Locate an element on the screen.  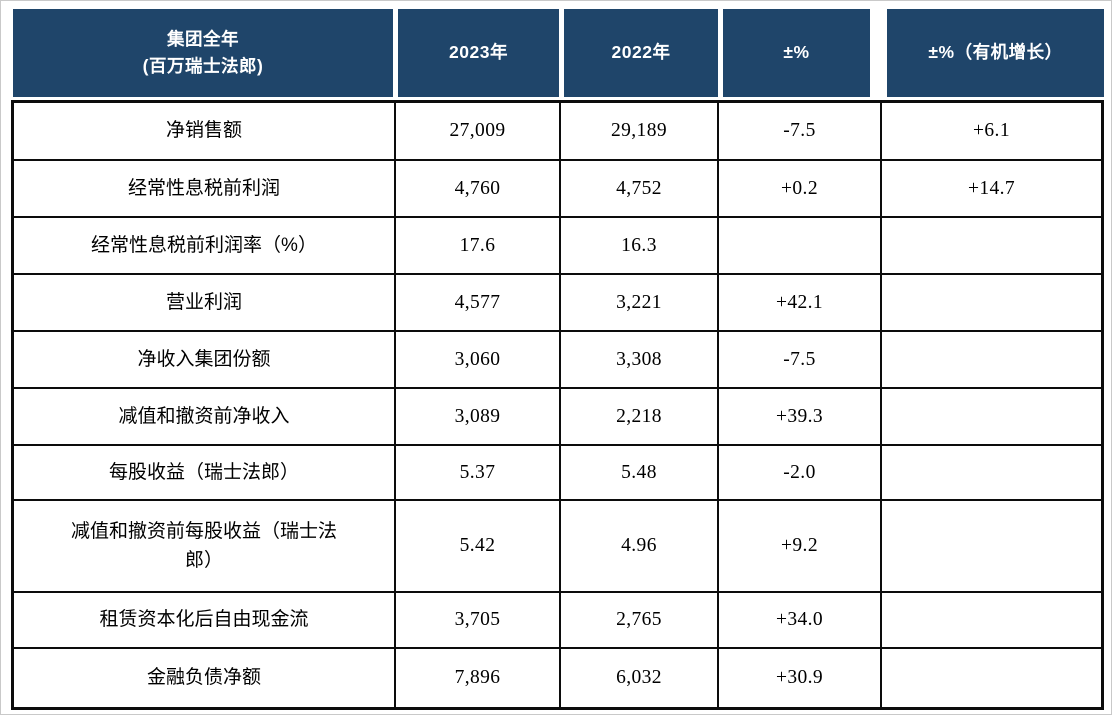
cell-change: +30.9 is located at coordinates (800, 678).